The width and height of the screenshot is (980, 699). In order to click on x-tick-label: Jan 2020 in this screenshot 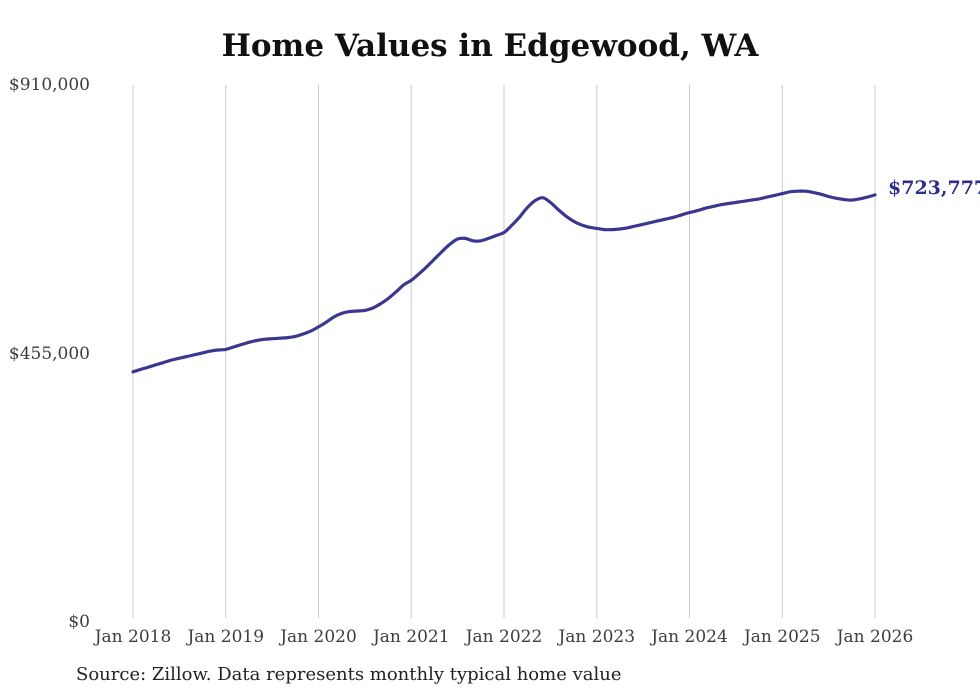, I will do `click(318, 637)`.